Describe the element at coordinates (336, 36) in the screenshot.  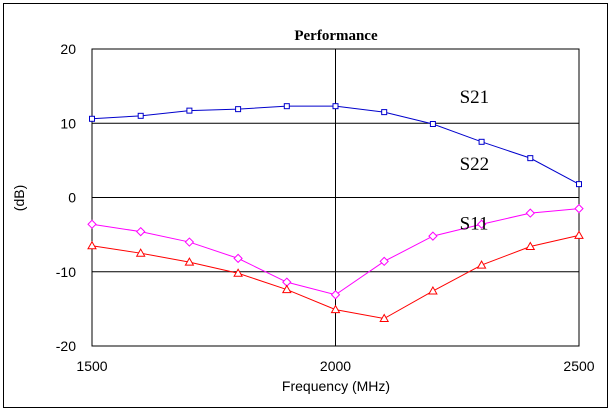
I see `chart-title: Performance` at that location.